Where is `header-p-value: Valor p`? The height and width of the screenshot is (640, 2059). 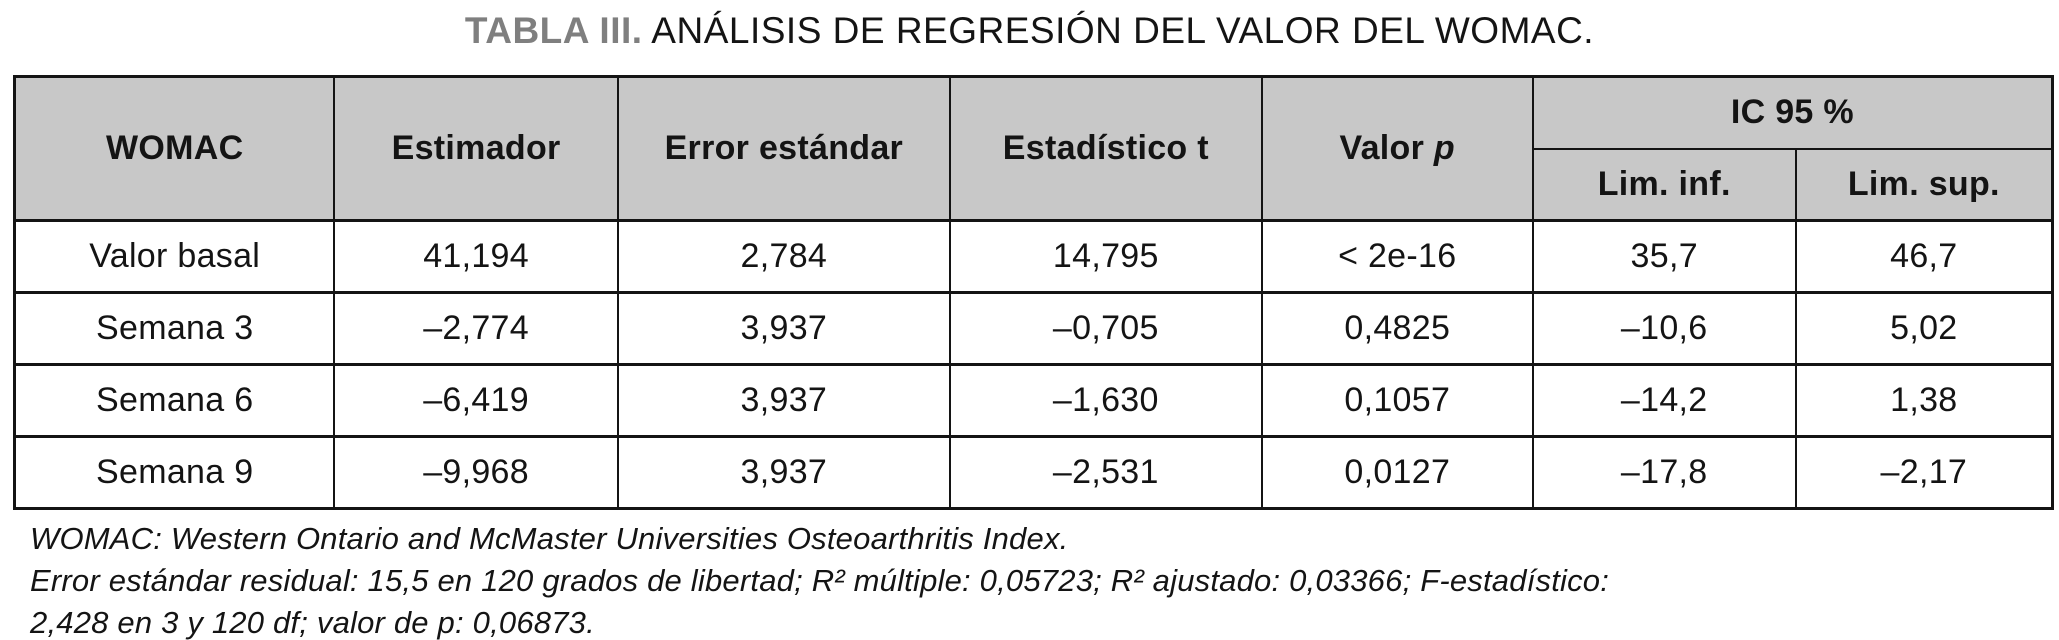 header-p-value: Valor p is located at coordinates (1397, 148).